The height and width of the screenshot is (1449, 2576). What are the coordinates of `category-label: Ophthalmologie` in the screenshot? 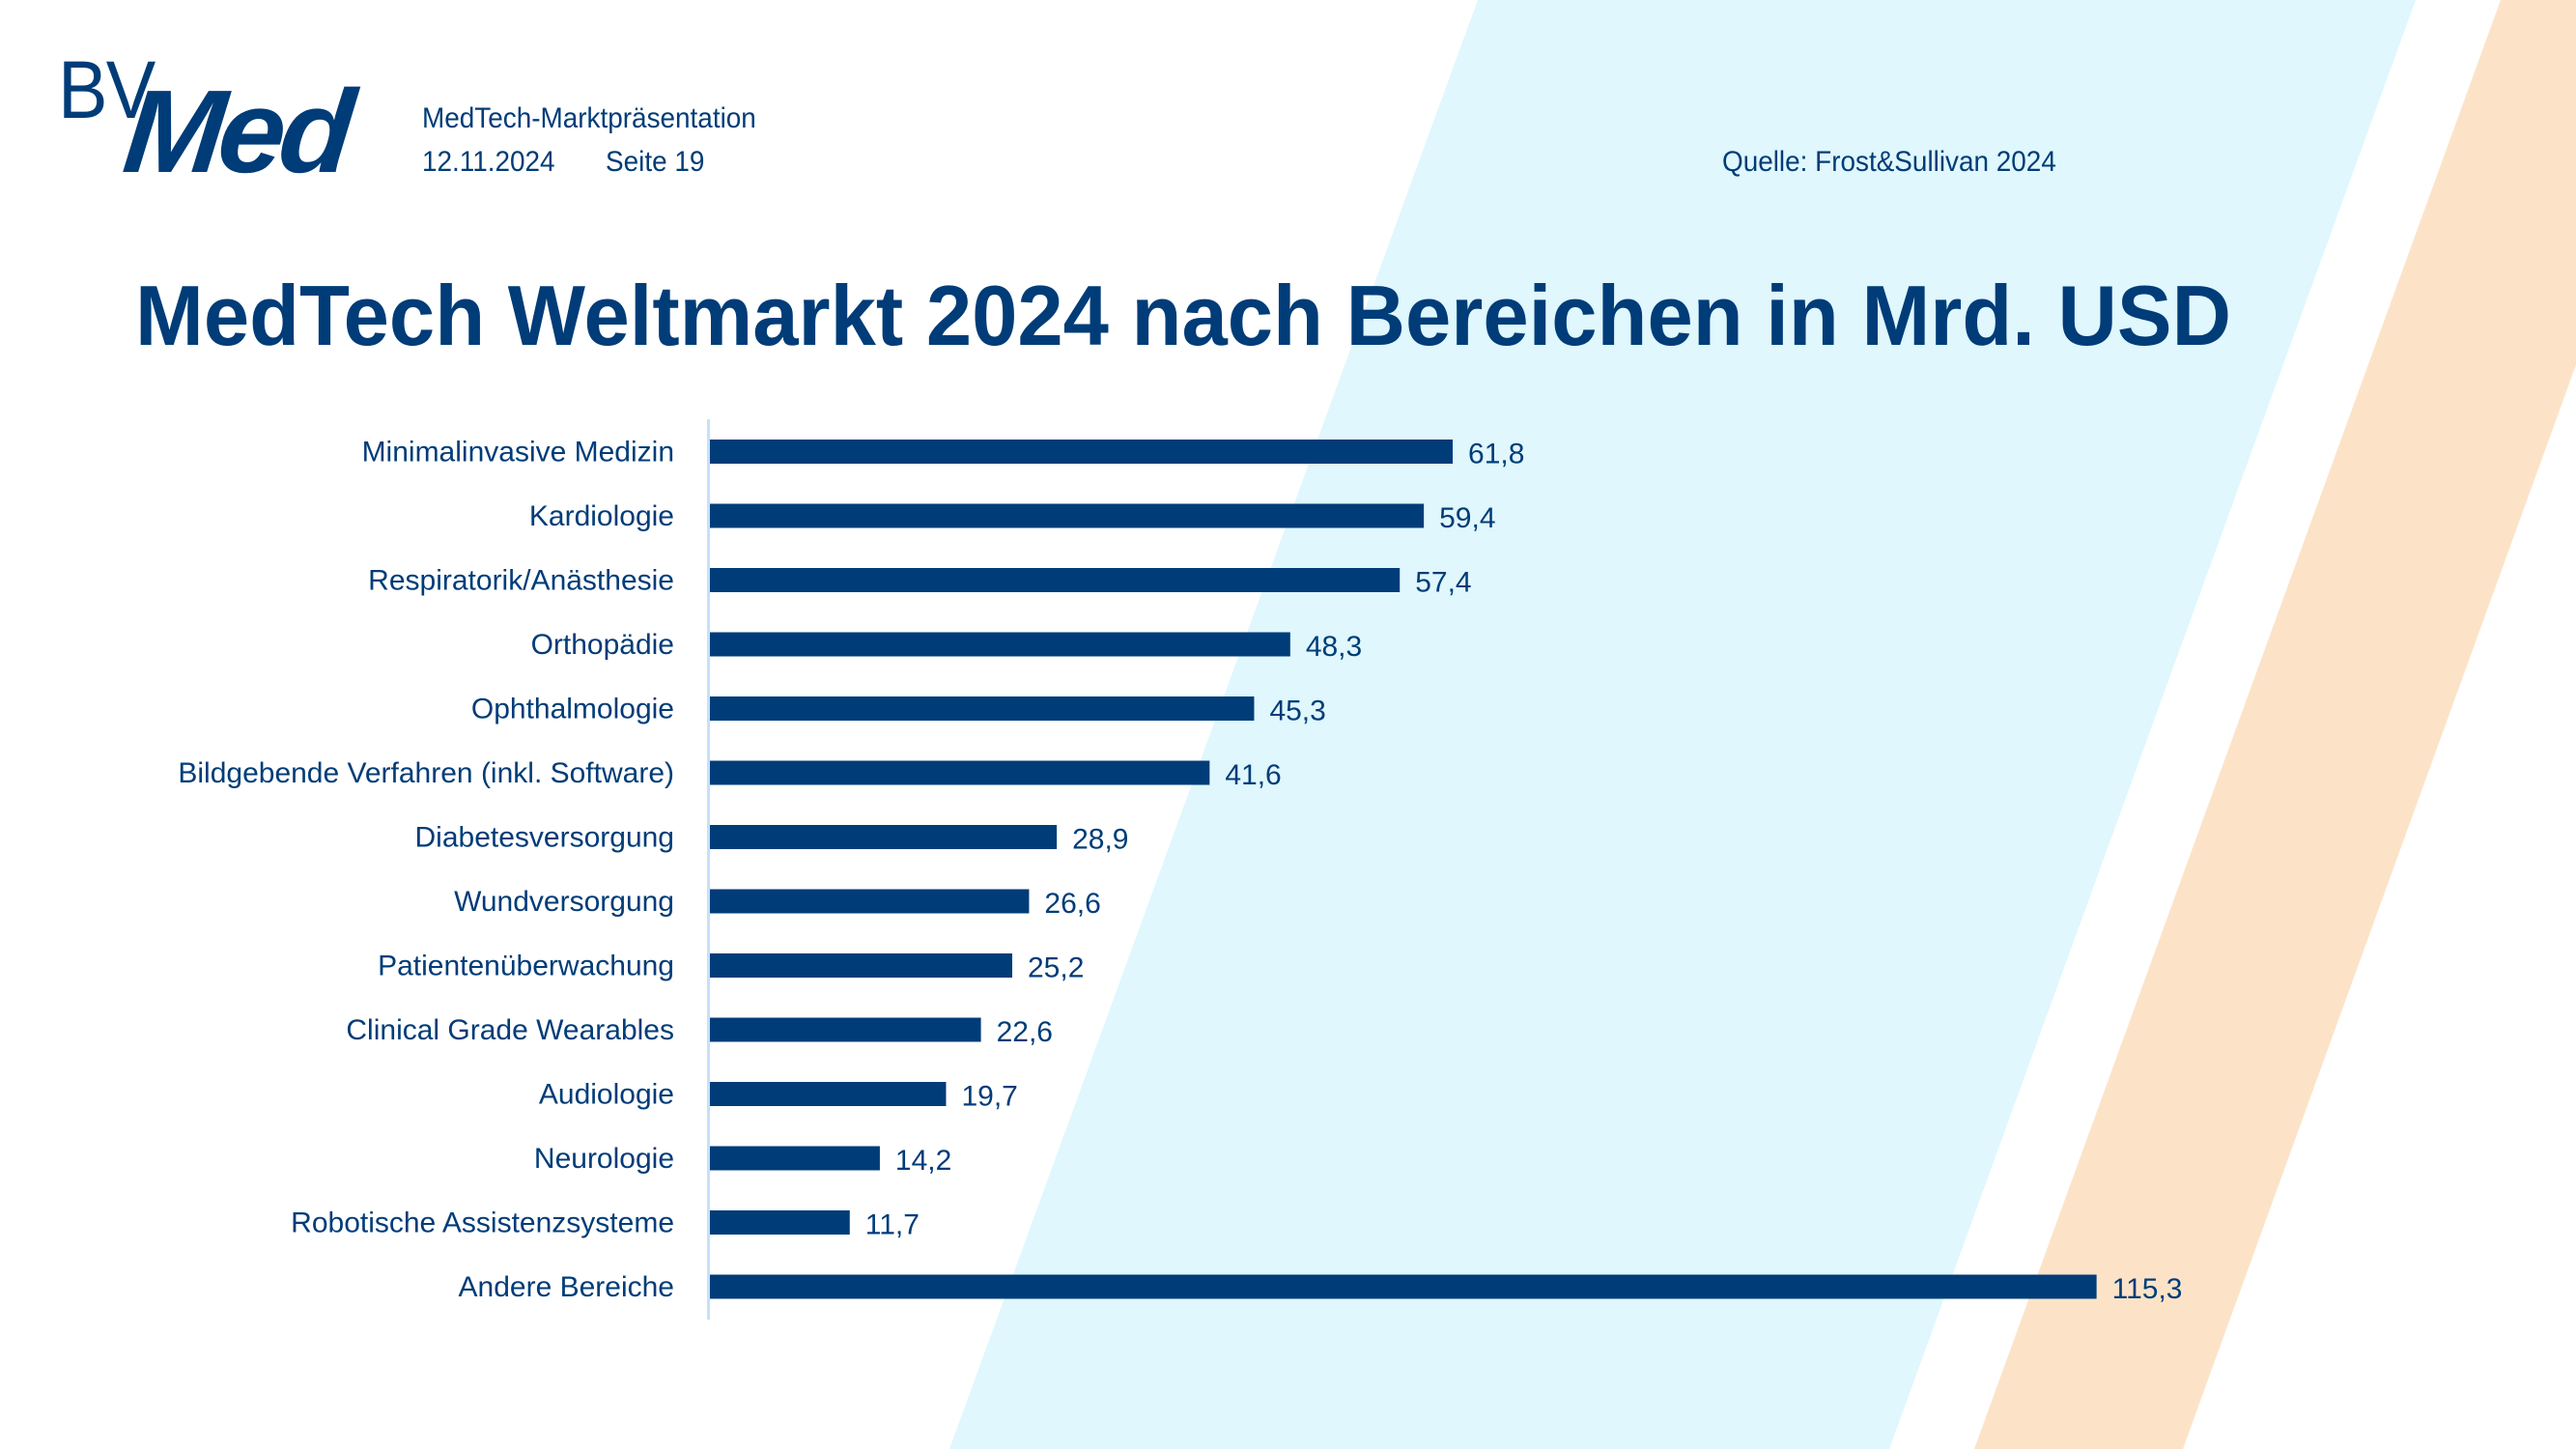 It's located at (572, 709).